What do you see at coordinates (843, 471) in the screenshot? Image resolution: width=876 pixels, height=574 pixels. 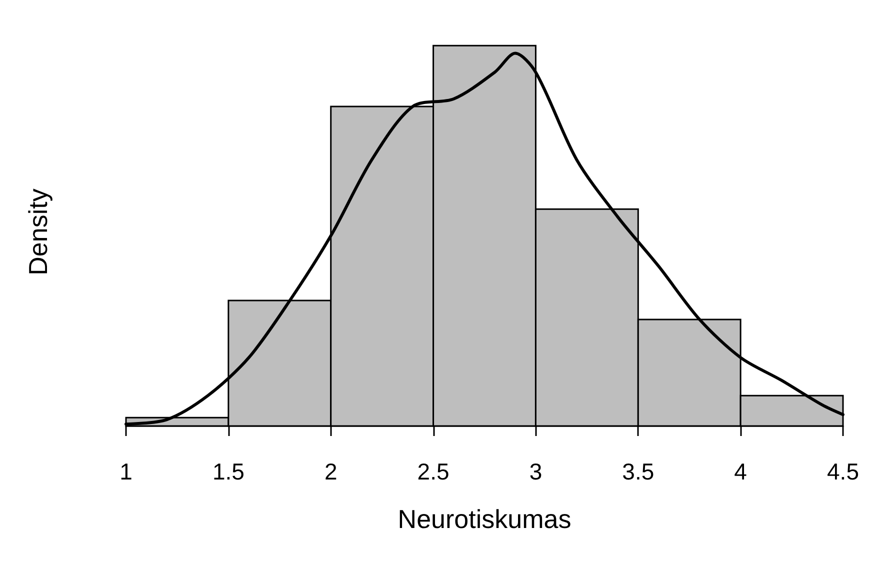 I see `x-tick-label: 4.5` at bounding box center [843, 471].